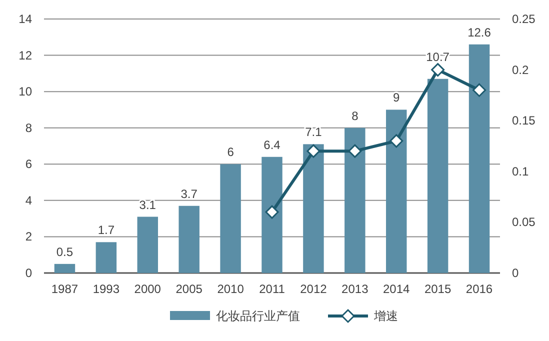  What do you see at coordinates (106, 289) in the screenshot?
I see `x-tick-label: 1993` at bounding box center [106, 289].